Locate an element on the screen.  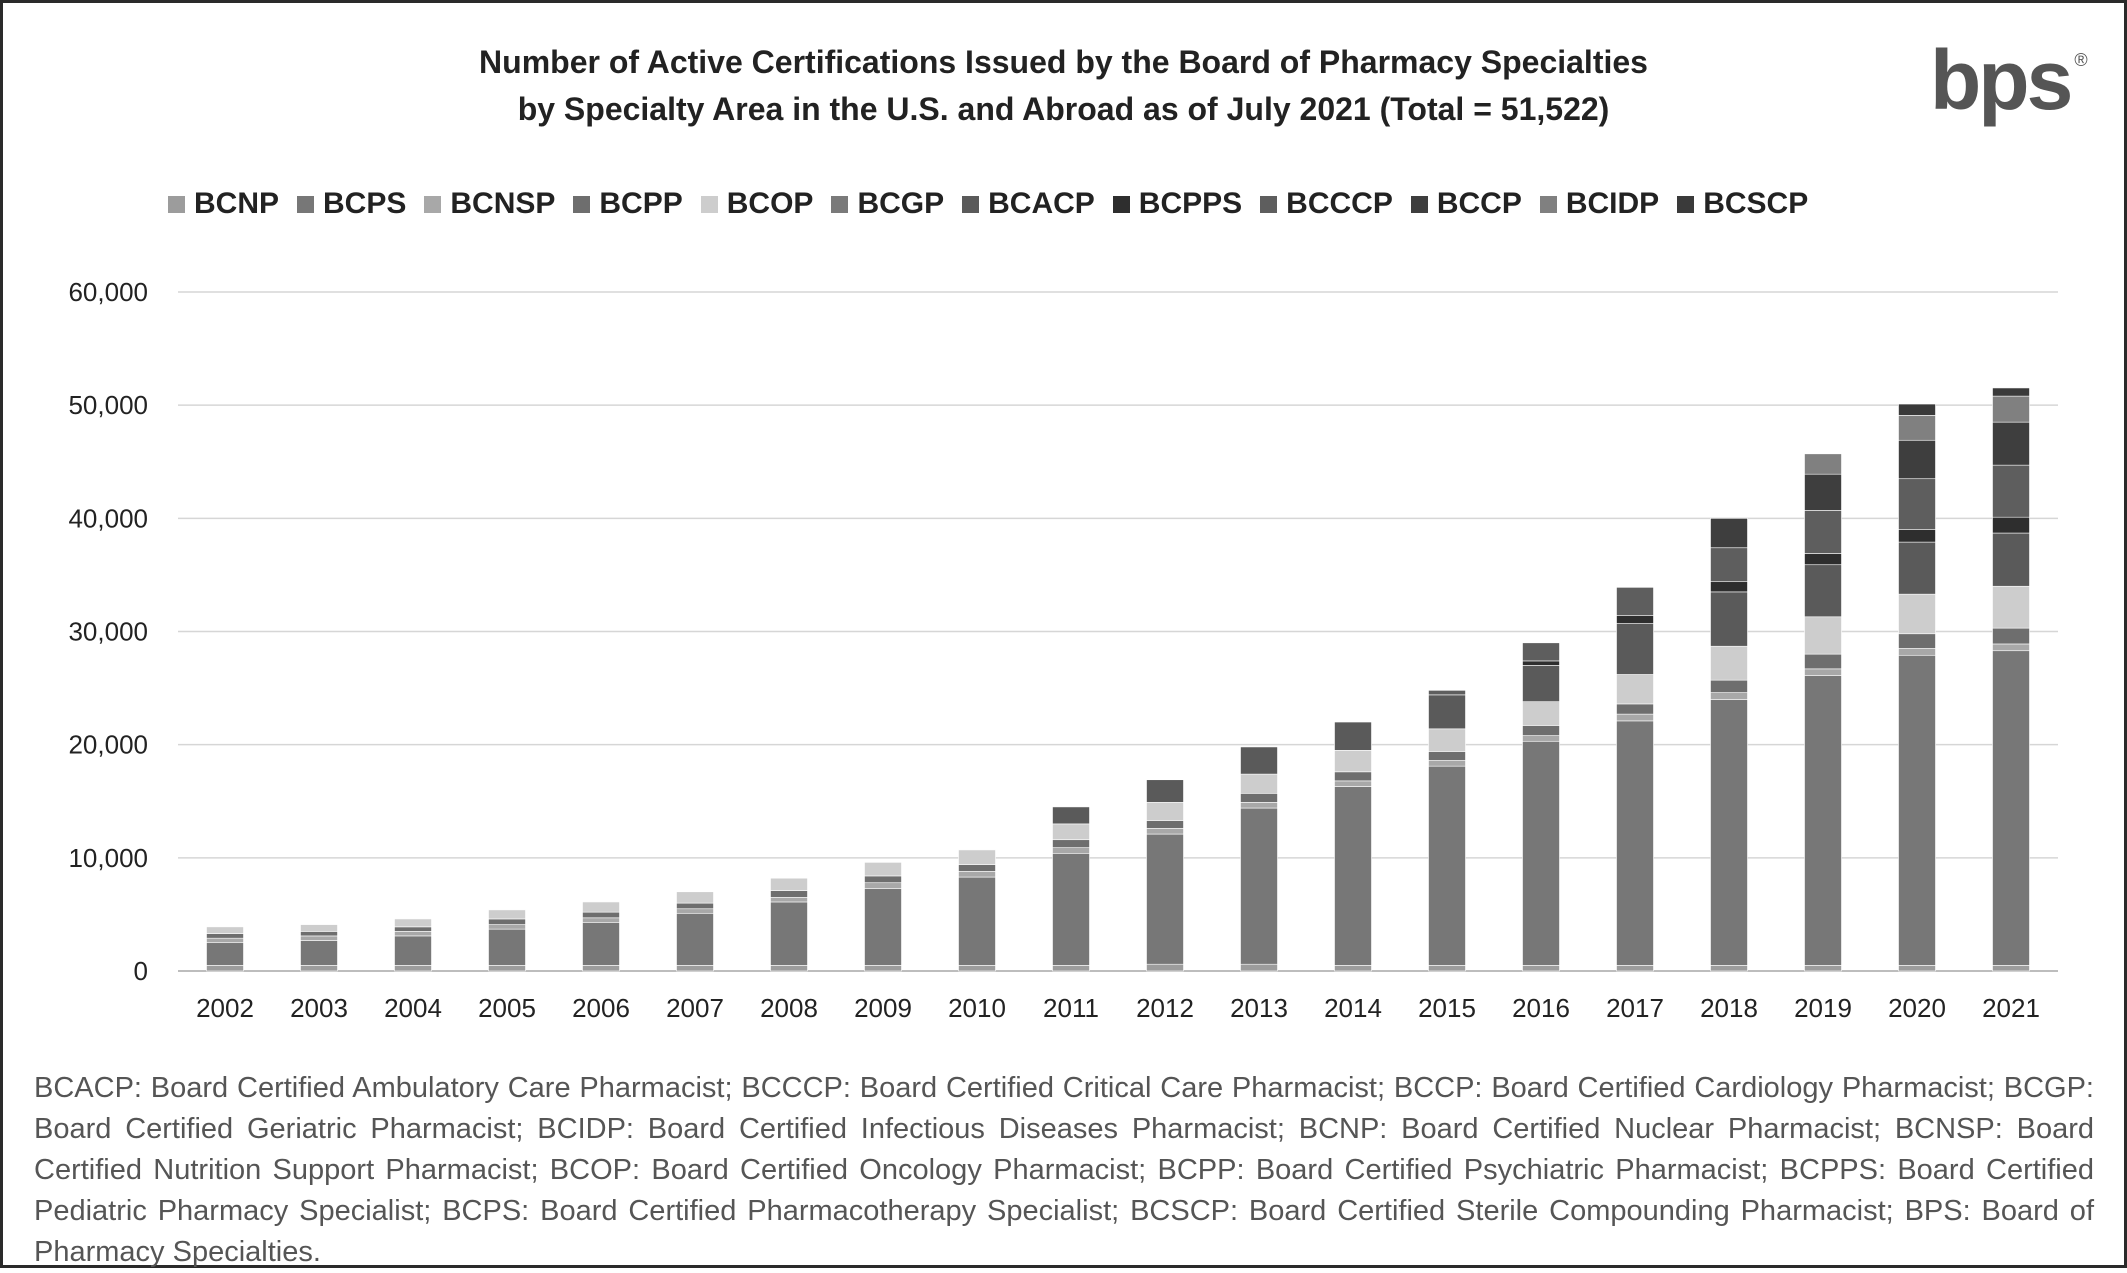
legend-item-bcgp: BCGP is located at coordinates (887, 204).